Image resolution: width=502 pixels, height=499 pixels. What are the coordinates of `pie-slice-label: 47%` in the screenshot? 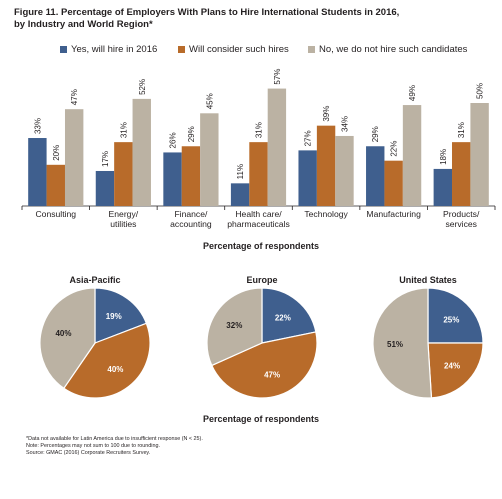 It's located at (272, 374).